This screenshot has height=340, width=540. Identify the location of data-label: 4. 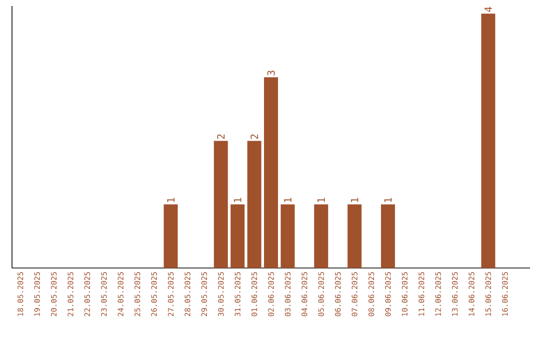
(488, 9).